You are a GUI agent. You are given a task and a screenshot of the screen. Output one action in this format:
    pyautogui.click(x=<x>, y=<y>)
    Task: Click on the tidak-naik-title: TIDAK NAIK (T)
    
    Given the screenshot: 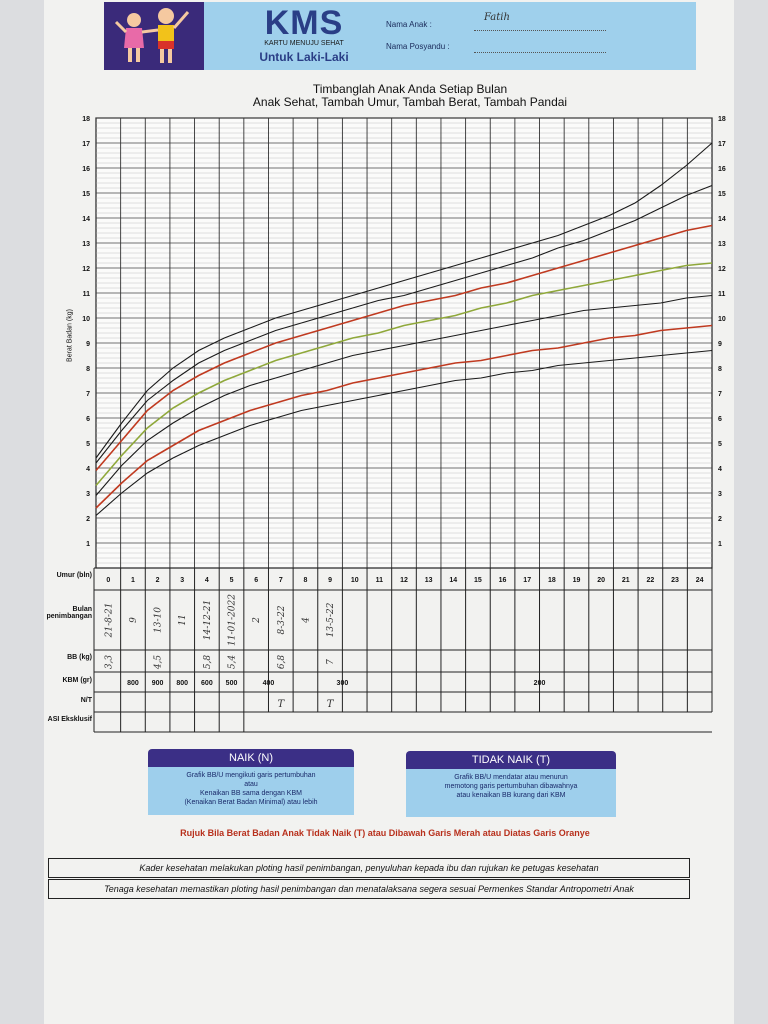 What is the action you would take?
    pyautogui.click(x=511, y=760)
    